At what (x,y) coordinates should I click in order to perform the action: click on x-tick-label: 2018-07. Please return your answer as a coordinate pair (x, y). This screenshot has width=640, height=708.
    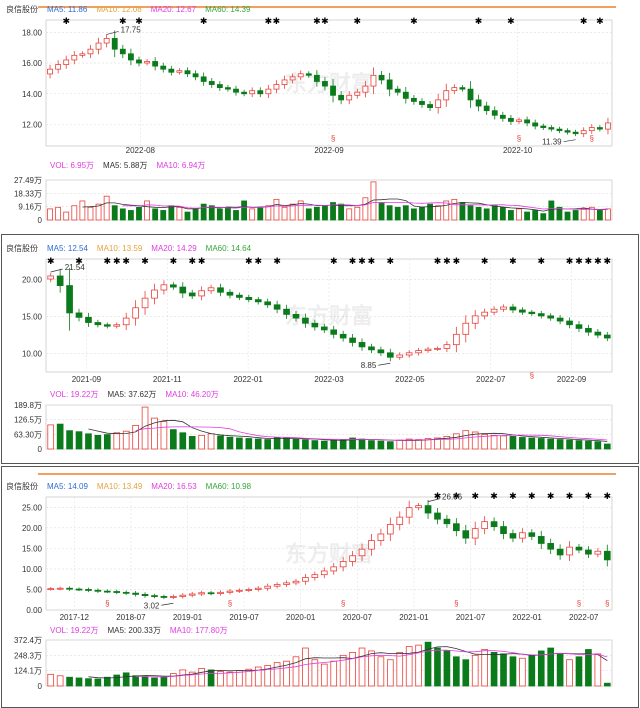
    Looking at the image, I should click on (131, 617).